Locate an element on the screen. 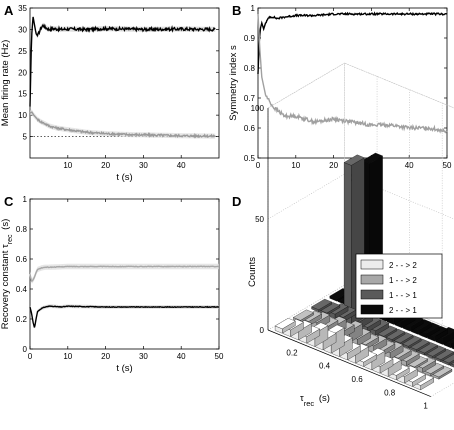 The height and width of the screenshot is (430, 454). z-tick-label: 50 is located at coordinates (259, 219).